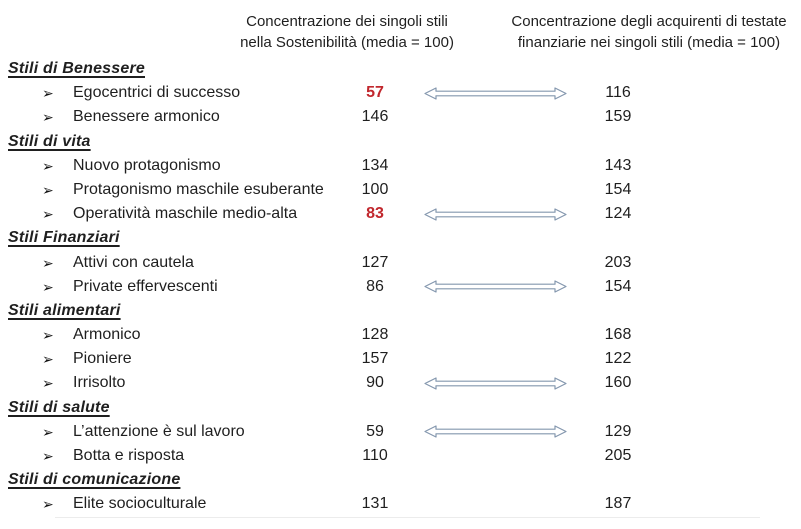 The image size is (801, 529). Describe the element at coordinates (400, 69) in the screenshot. I see `section-row: Stili di Benessere` at that location.